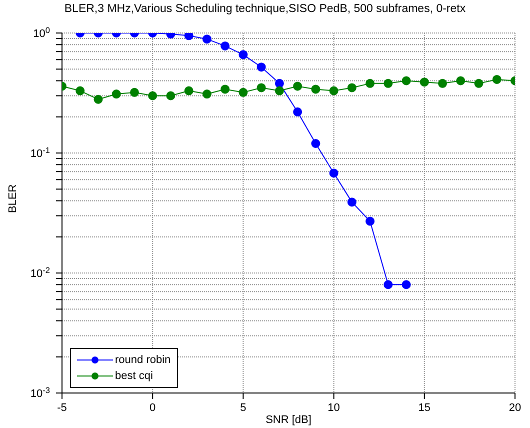 Image resolution: width=530 pixels, height=428 pixels. Describe the element at coordinates (134, 376) in the screenshot. I see `legend-label: best cqi` at that location.